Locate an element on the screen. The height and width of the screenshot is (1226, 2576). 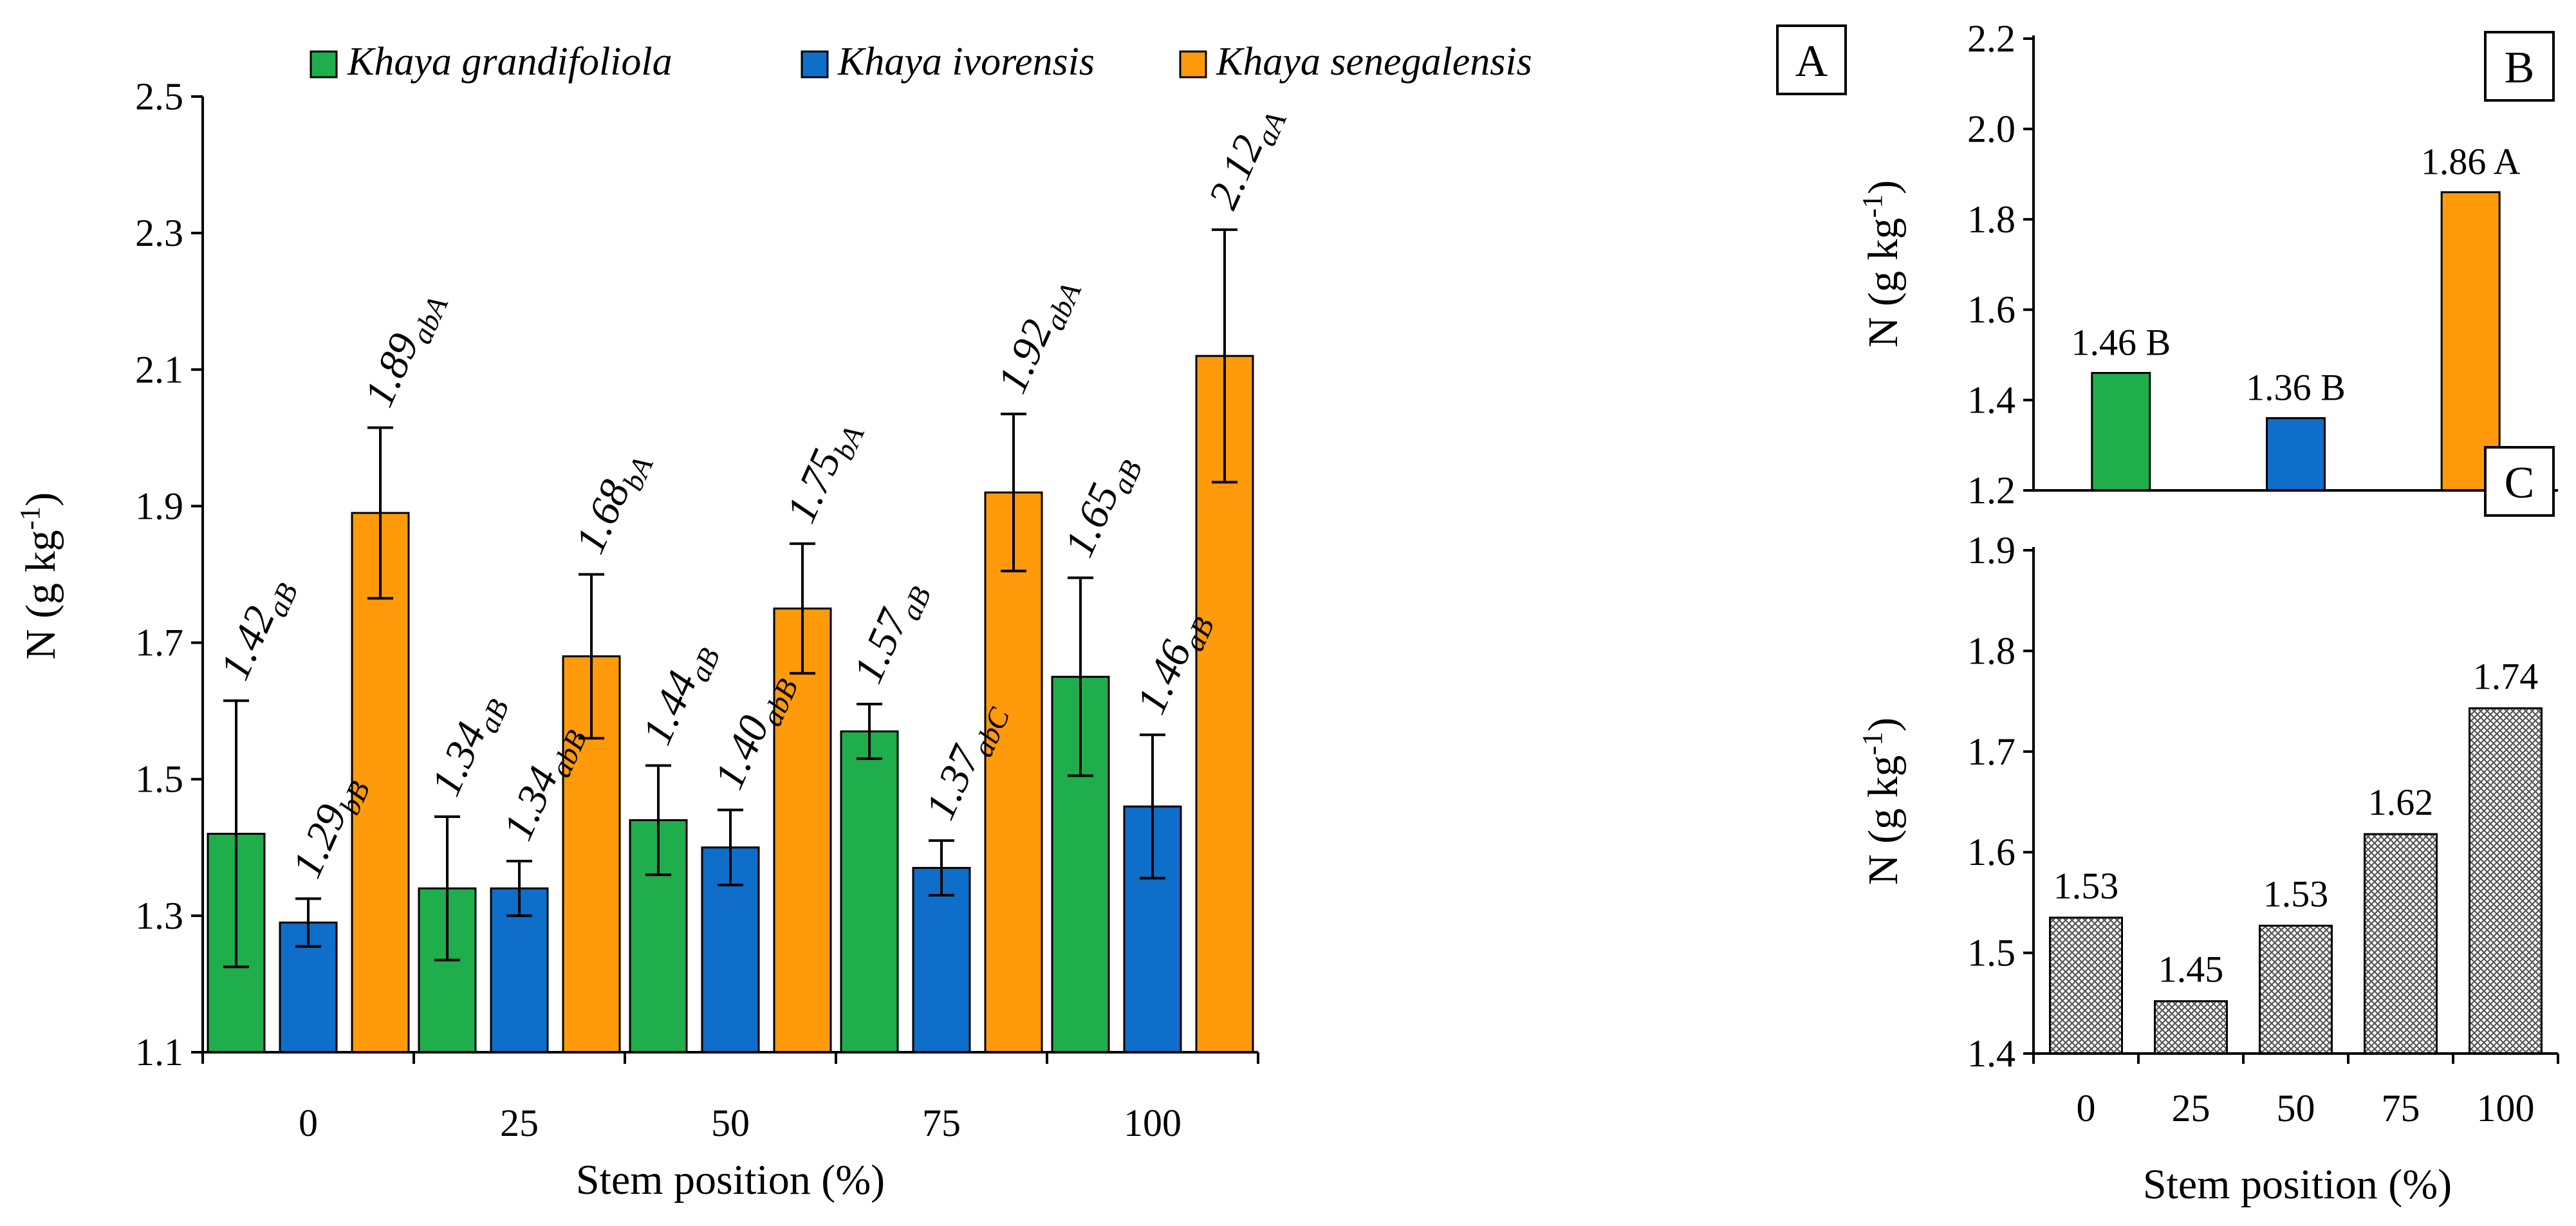
panel-b-bar-ivorensis is located at coordinates (2296, 455).